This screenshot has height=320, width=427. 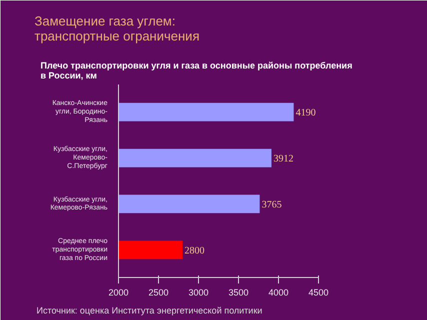 I want to click on chart-title: Замещение газа углем: транспортные ограничения, so click(x=117, y=29).